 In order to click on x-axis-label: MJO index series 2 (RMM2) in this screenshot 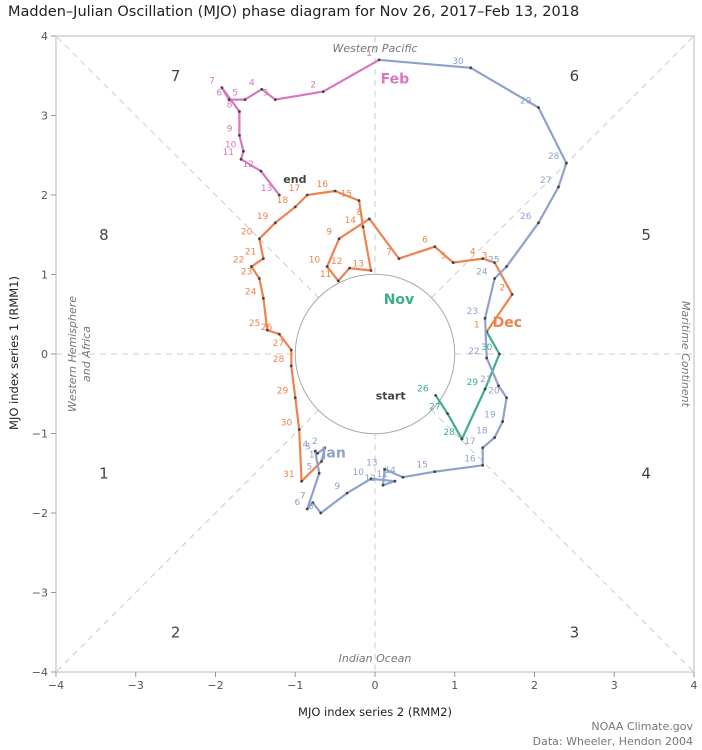, I will do `click(375, 712)`.